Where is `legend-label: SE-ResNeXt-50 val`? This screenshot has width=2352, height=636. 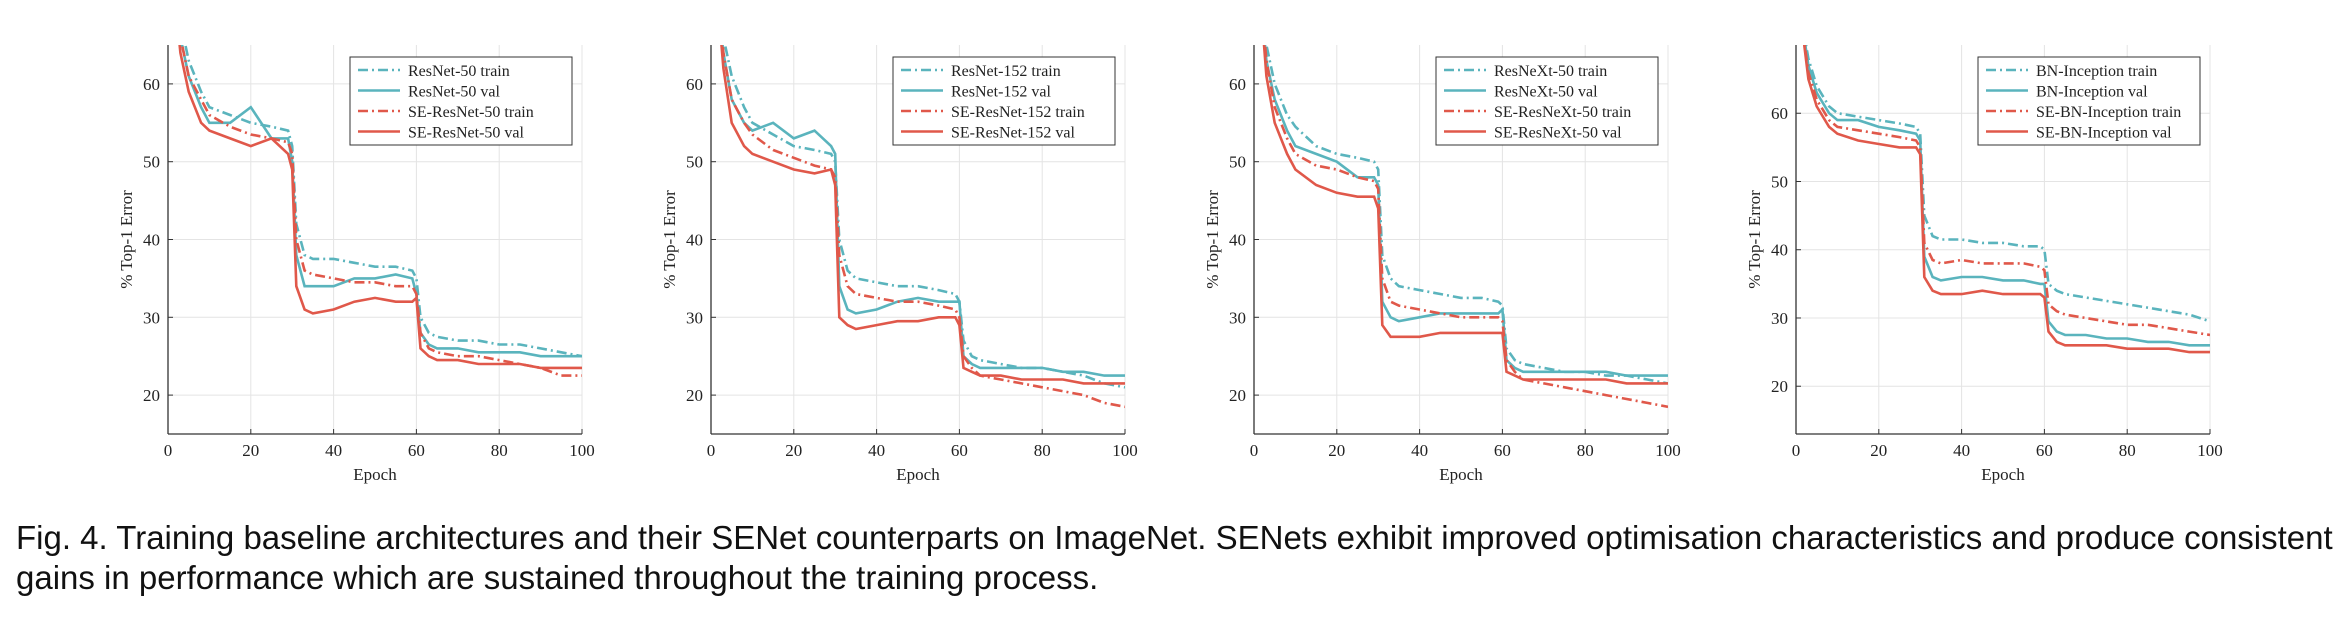 legend-label: SE-ResNeXt-50 val is located at coordinates (1558, 133).